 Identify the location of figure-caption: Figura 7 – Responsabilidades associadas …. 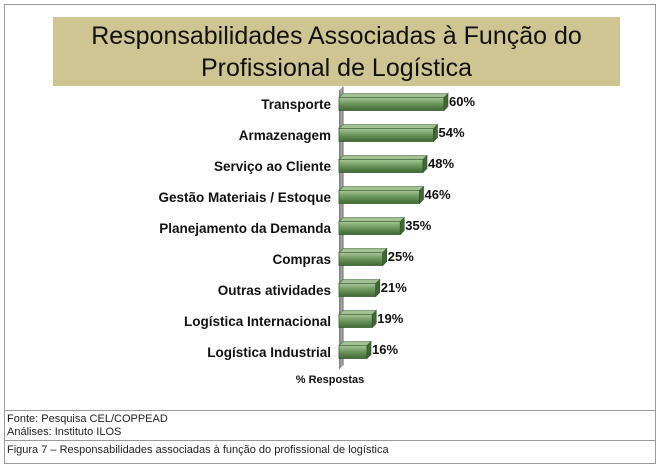
(198, 450).